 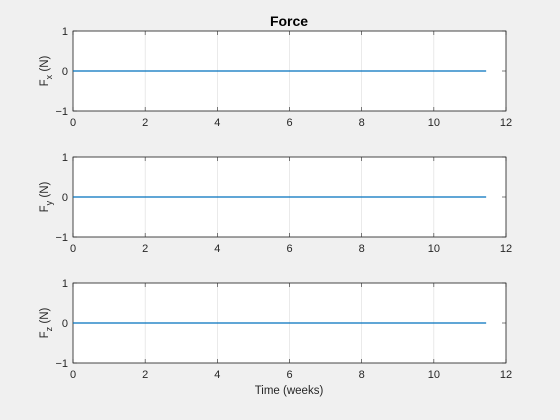 What do you see at coordinates (46, 322) in the screenshot?
I see `subplot-3-y-axis-label: Fz (N)` at bounding box center [46, 322].